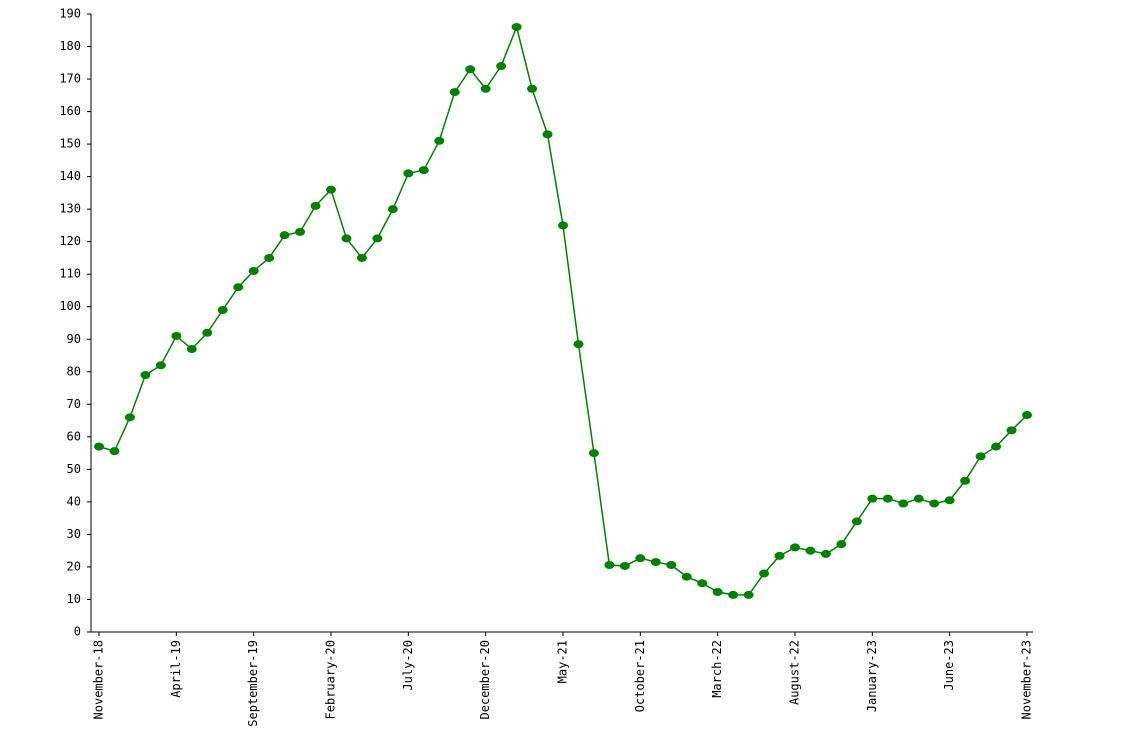 The width and height of the screenshot is (1124, 730). I want to click on x-tick-label: December-20, so click(485, 679).